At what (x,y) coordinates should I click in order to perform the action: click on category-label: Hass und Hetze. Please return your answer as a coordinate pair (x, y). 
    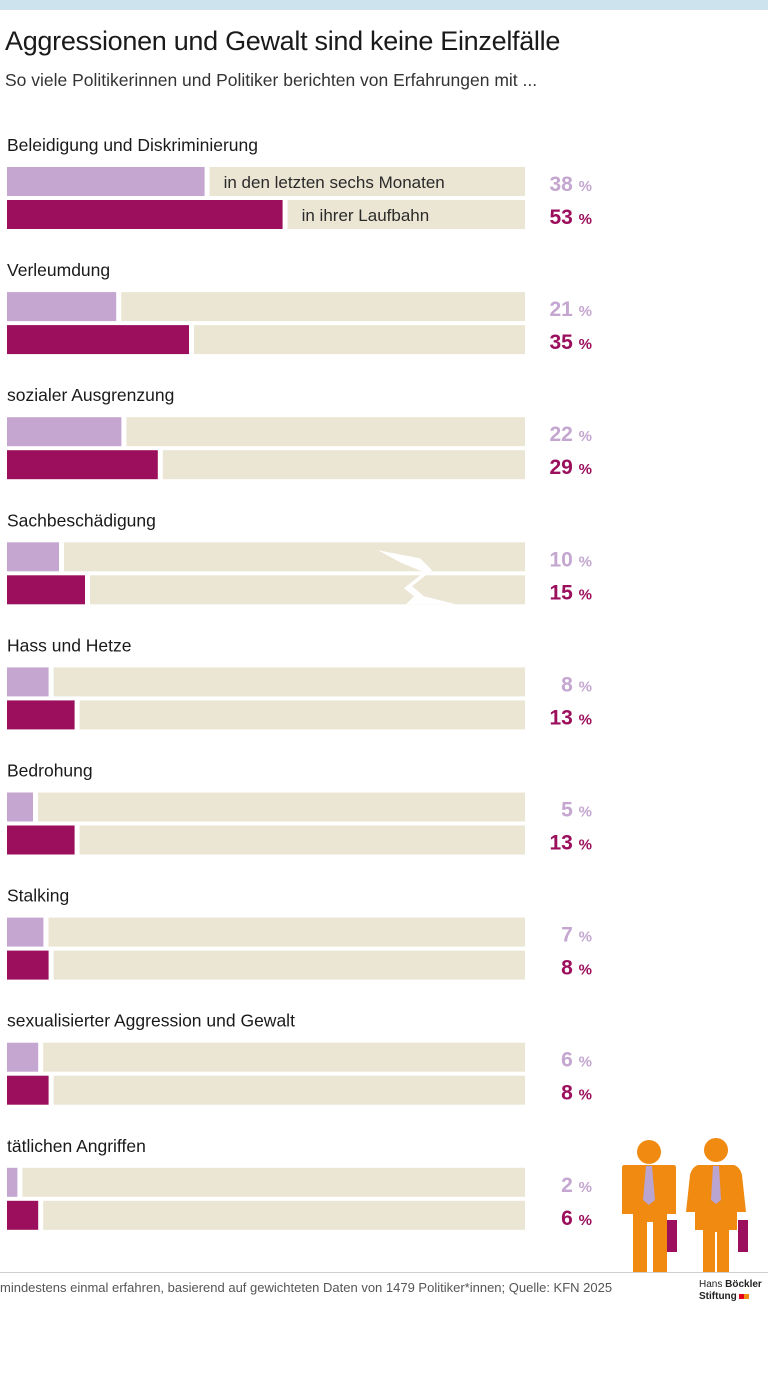
    Looking at the image, I should click on (69, 645).